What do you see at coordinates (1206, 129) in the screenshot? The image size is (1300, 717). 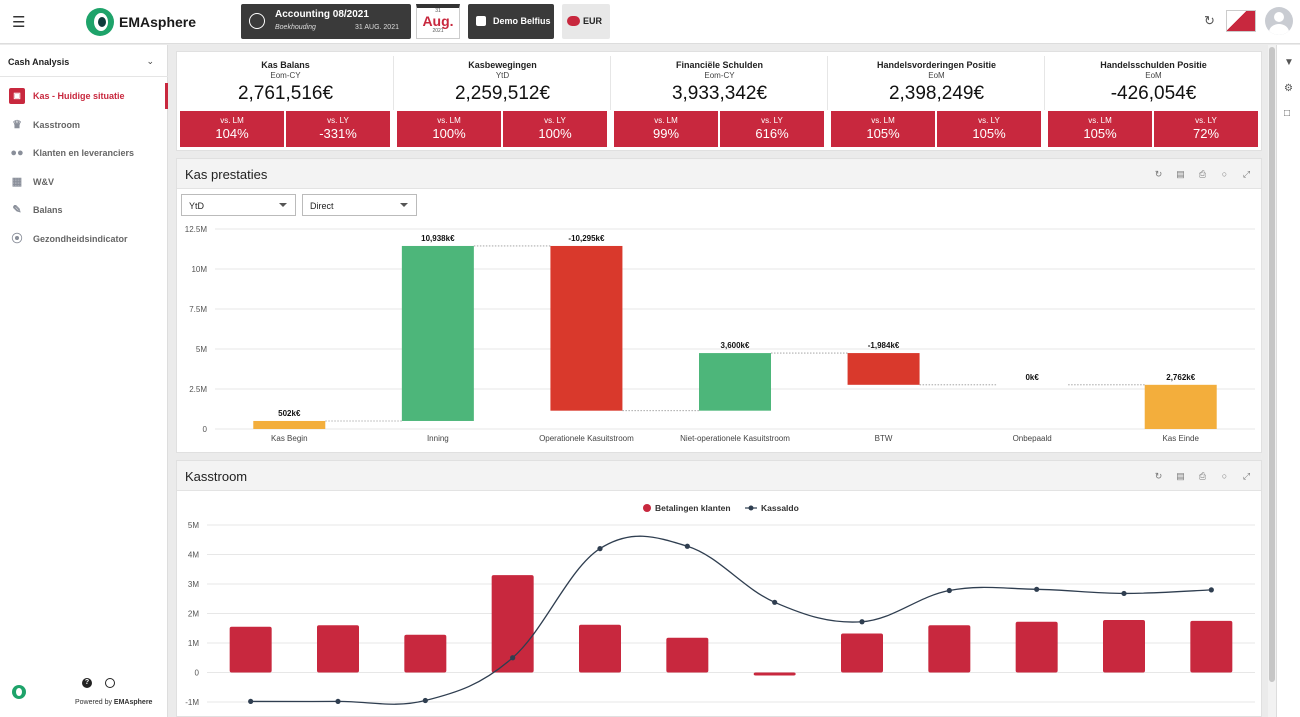 I see `kpi-vs-ly: vs. LY 72%` at bounding box center [1206, 129].